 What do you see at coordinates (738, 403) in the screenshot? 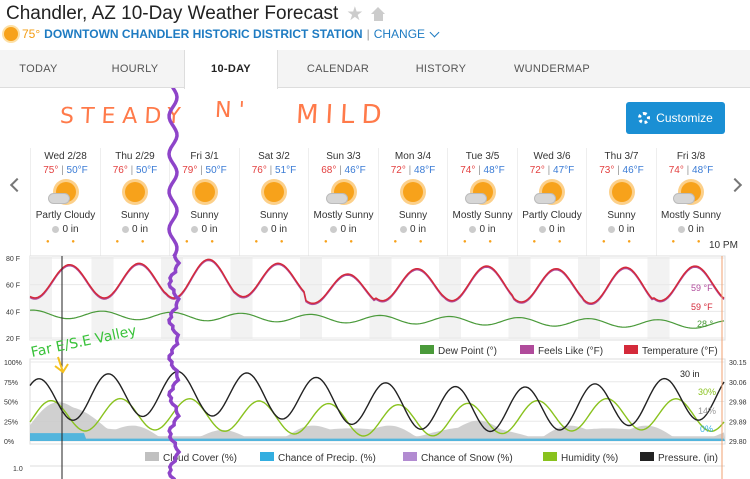
I see `pressure-tick-label: 29.98` at bounding box center [738, 403].